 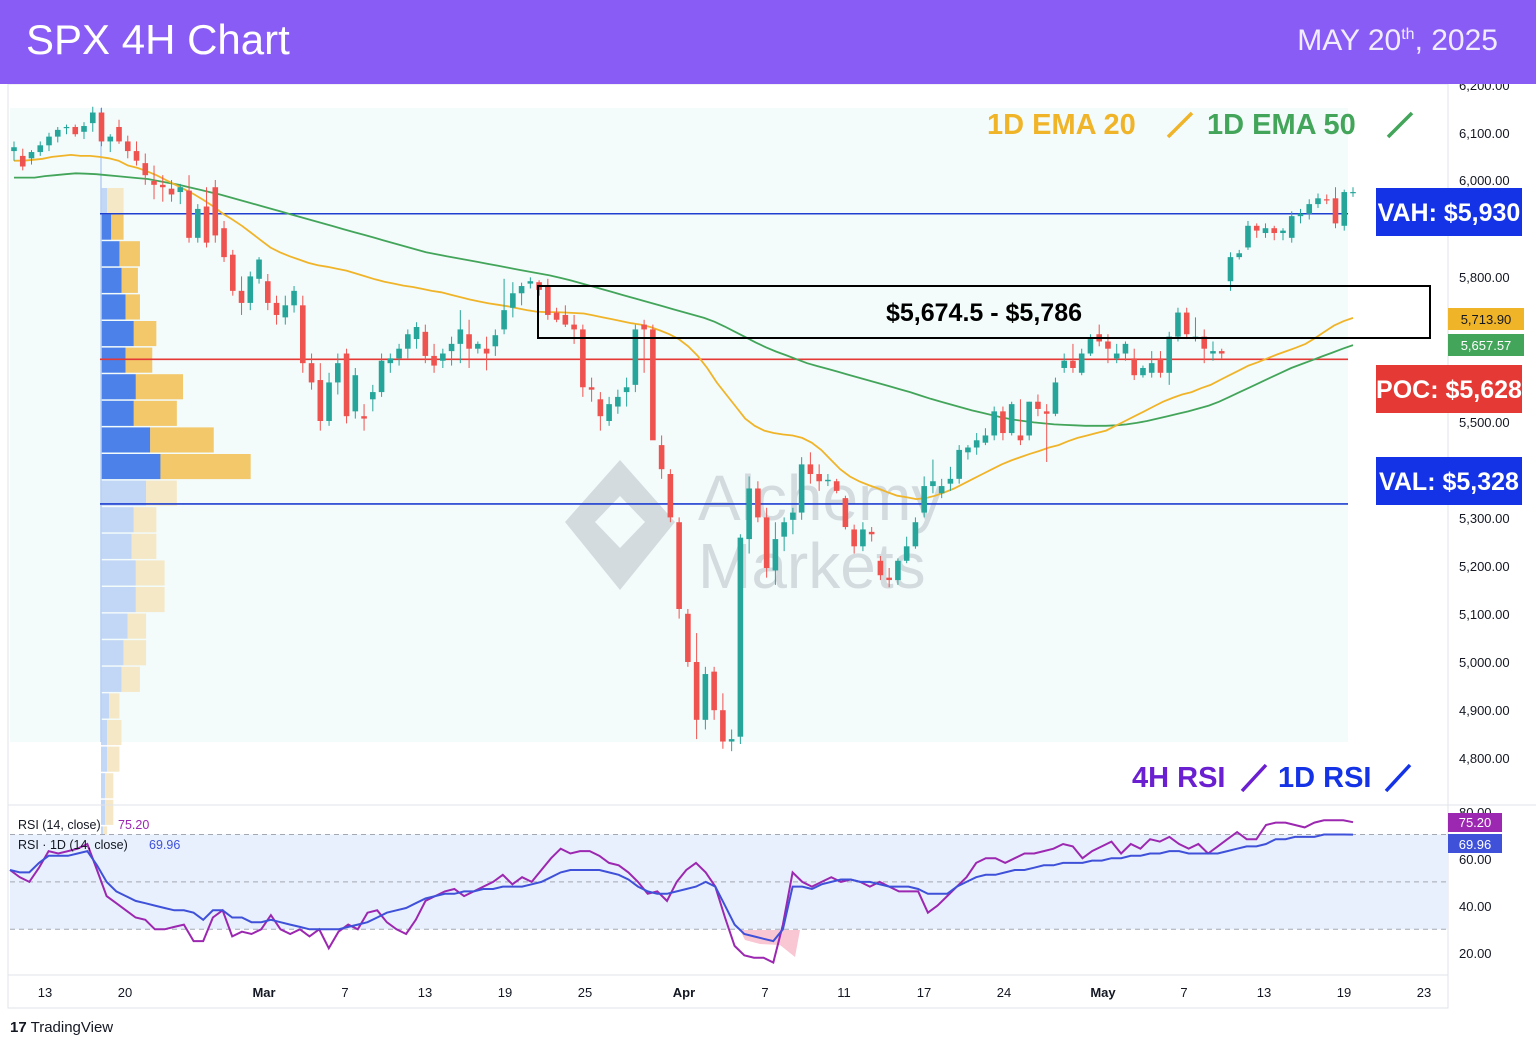 What do you see at coordinates (18, 1027) in the screenshot?
I see `tv-icon: 17` at bounding box center [18, 1027].